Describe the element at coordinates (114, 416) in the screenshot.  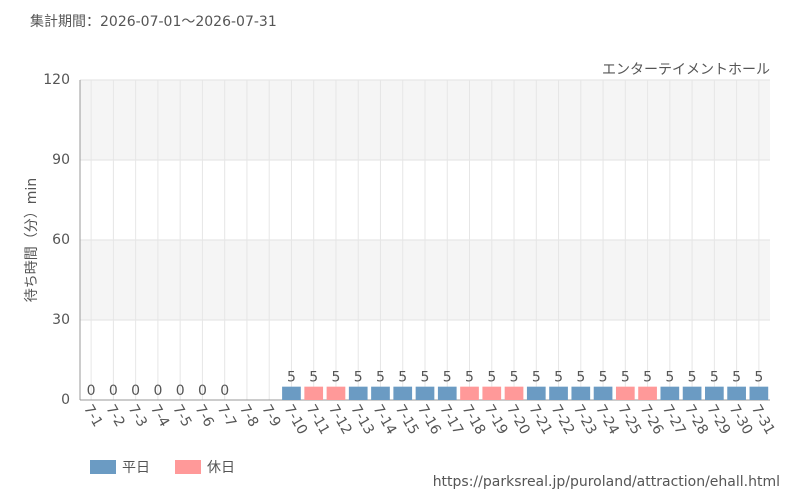
I see `x-tick-label: 7-2` at that location.